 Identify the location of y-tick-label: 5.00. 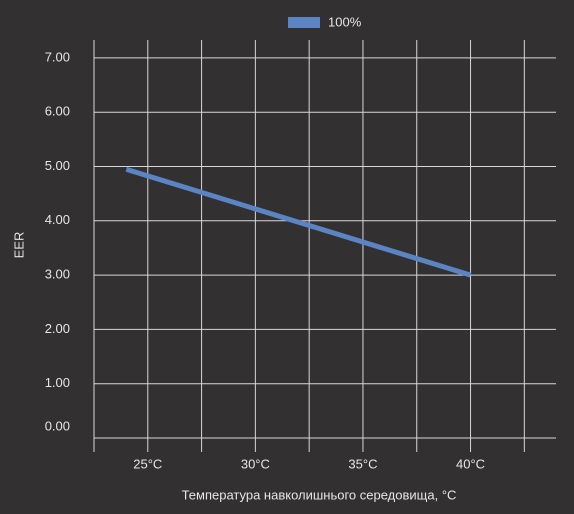
(57, 165).